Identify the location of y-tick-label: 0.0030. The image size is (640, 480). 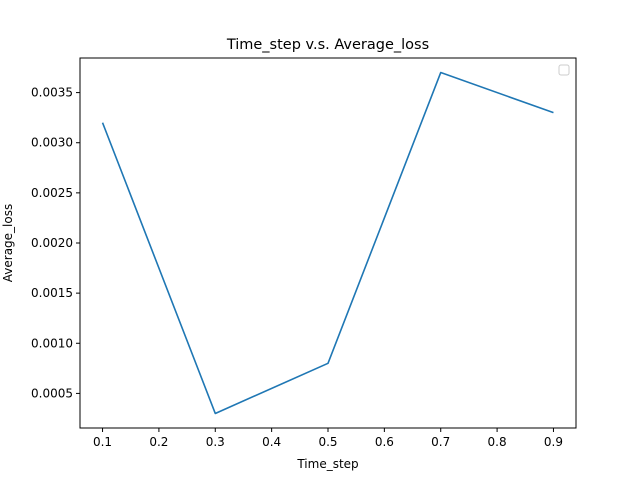
(52, 143).